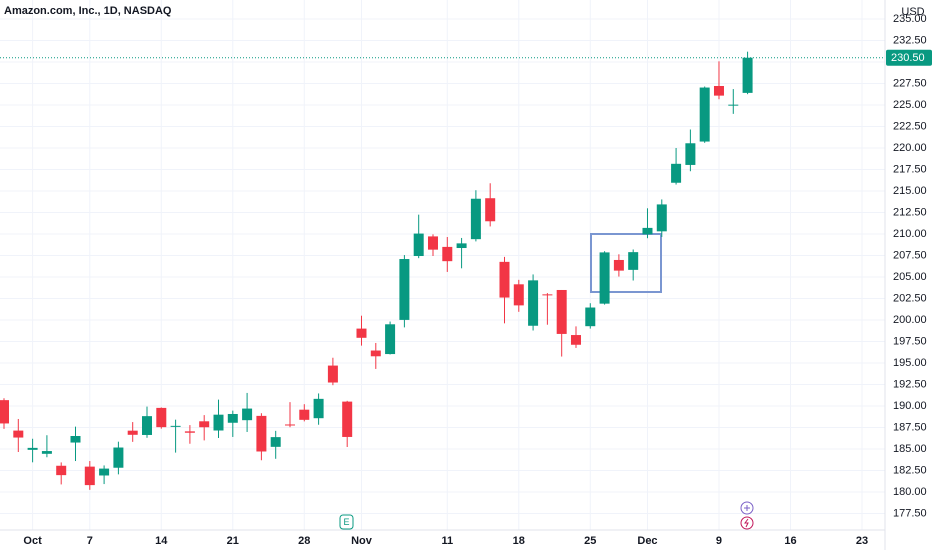 Image resolution: width=932 pixels, height=550 pixels. I want to click on x-tick-label: Nov, so click(362, 541).